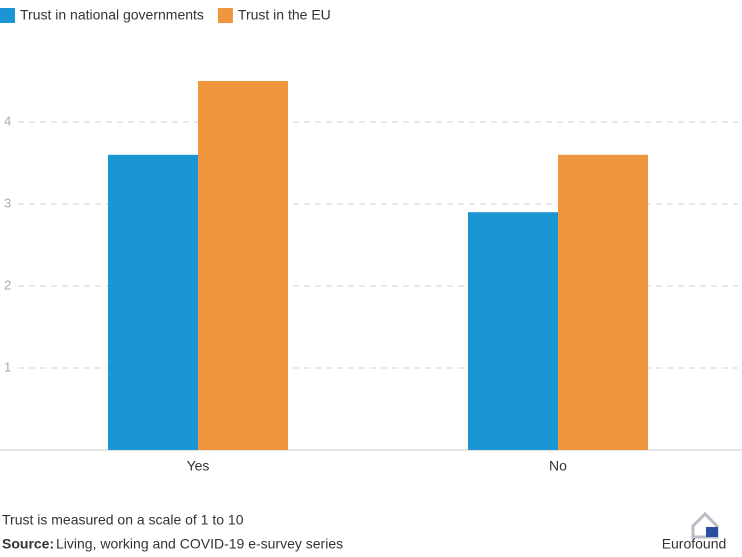  I want to click on x-tick-label: No, so click(558, 466).